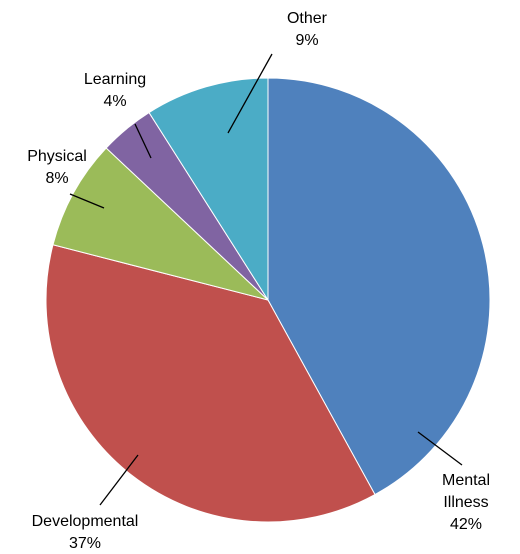  Describe the element at coordinates (466, 524) in the screenshot. I see `value-label: 42%` at that location.